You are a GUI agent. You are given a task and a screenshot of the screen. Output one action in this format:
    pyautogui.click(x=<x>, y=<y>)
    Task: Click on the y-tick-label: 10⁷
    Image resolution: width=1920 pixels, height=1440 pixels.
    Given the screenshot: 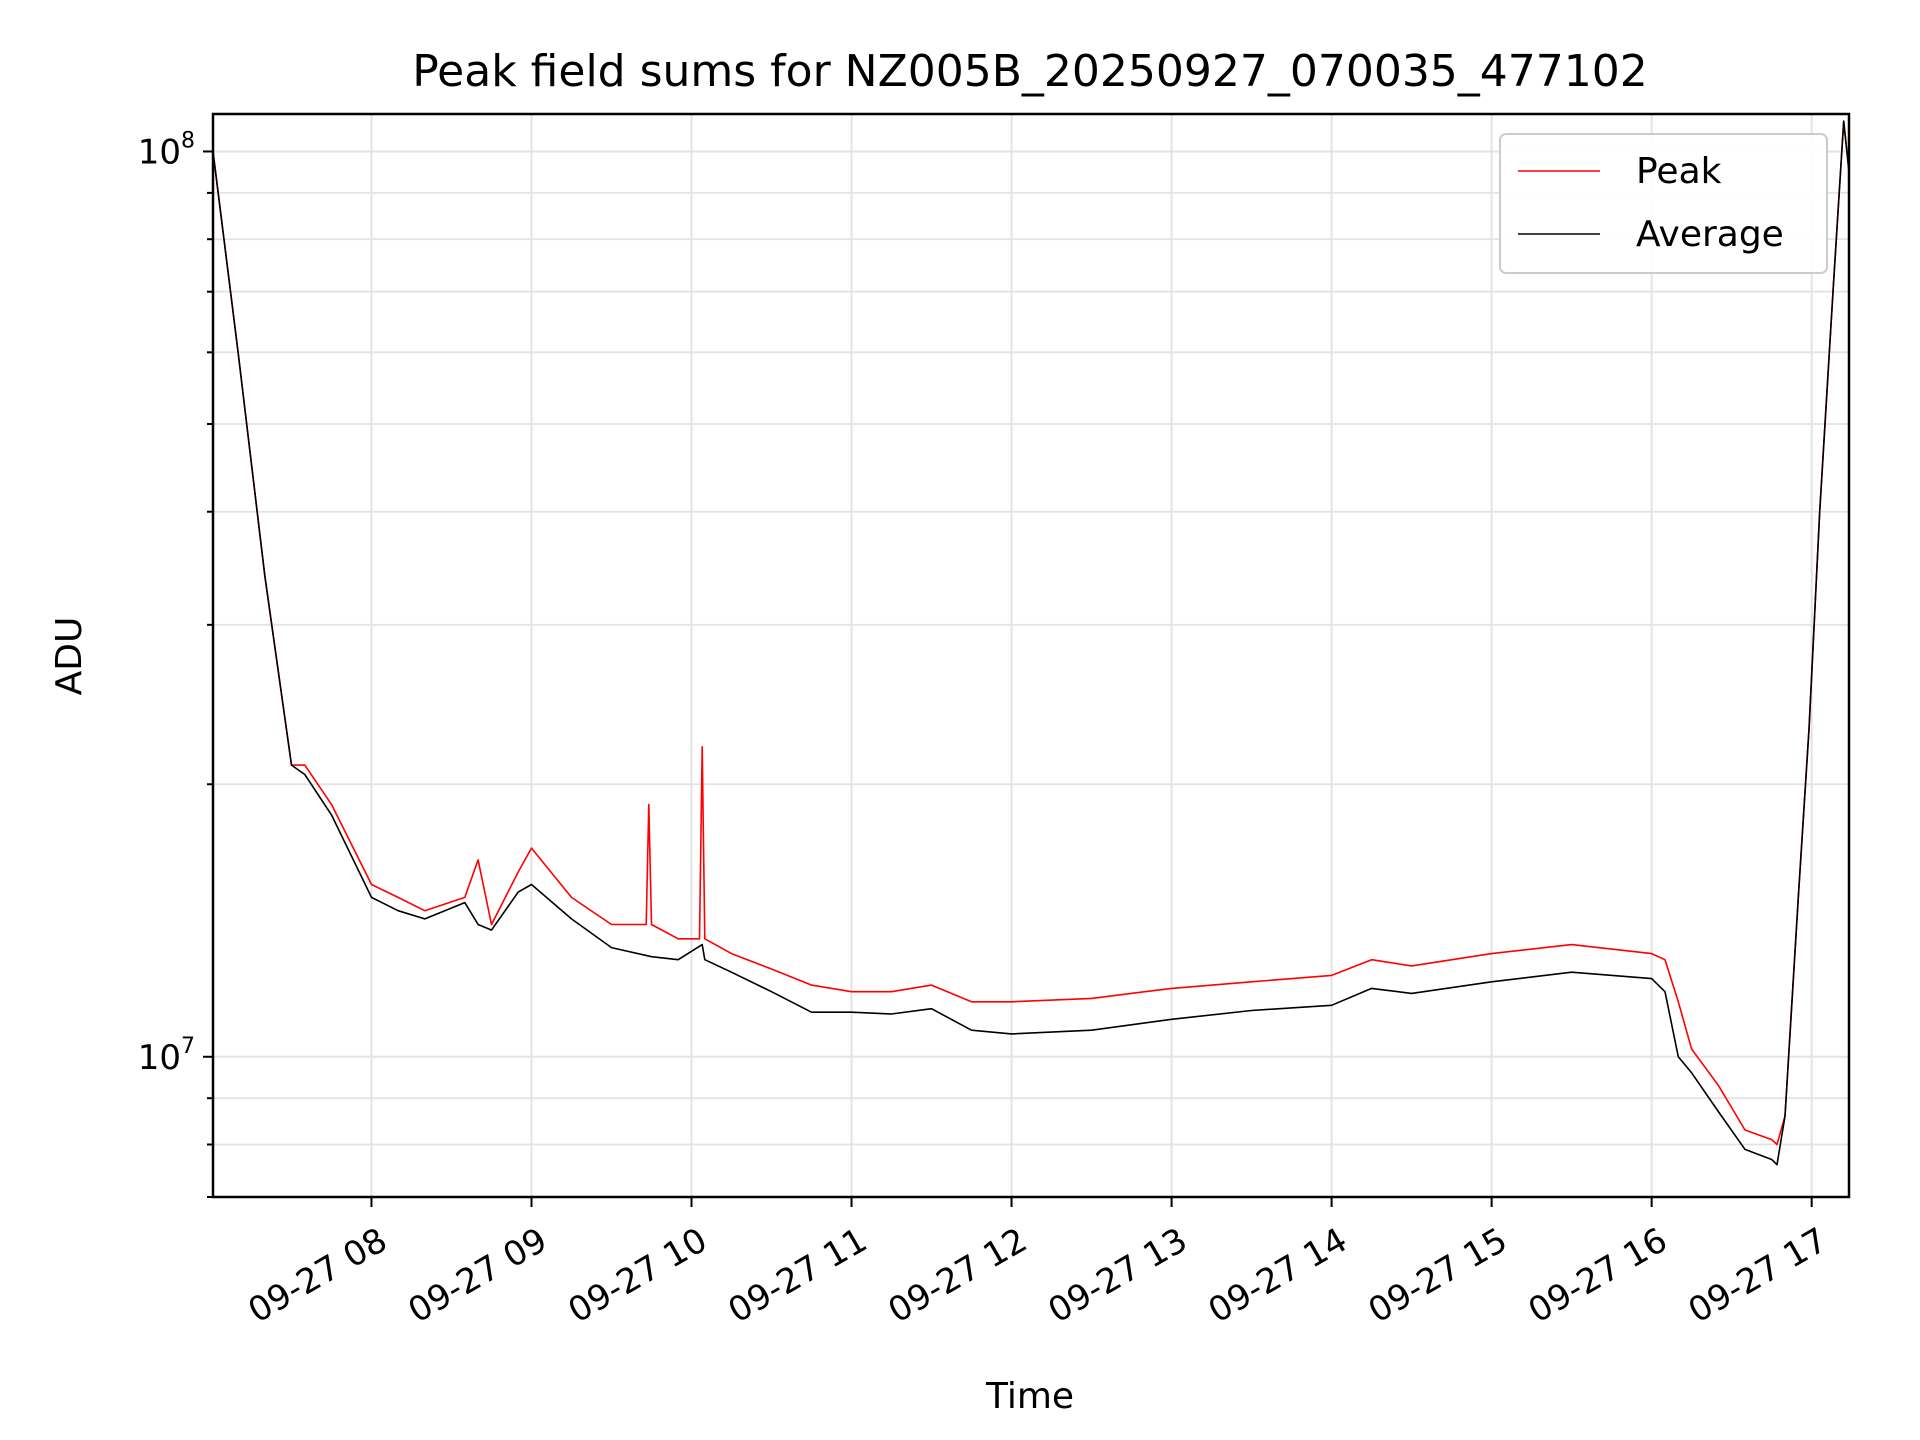 What is the action you would take?
    pyautogui.click(x=166, y=1056)
    